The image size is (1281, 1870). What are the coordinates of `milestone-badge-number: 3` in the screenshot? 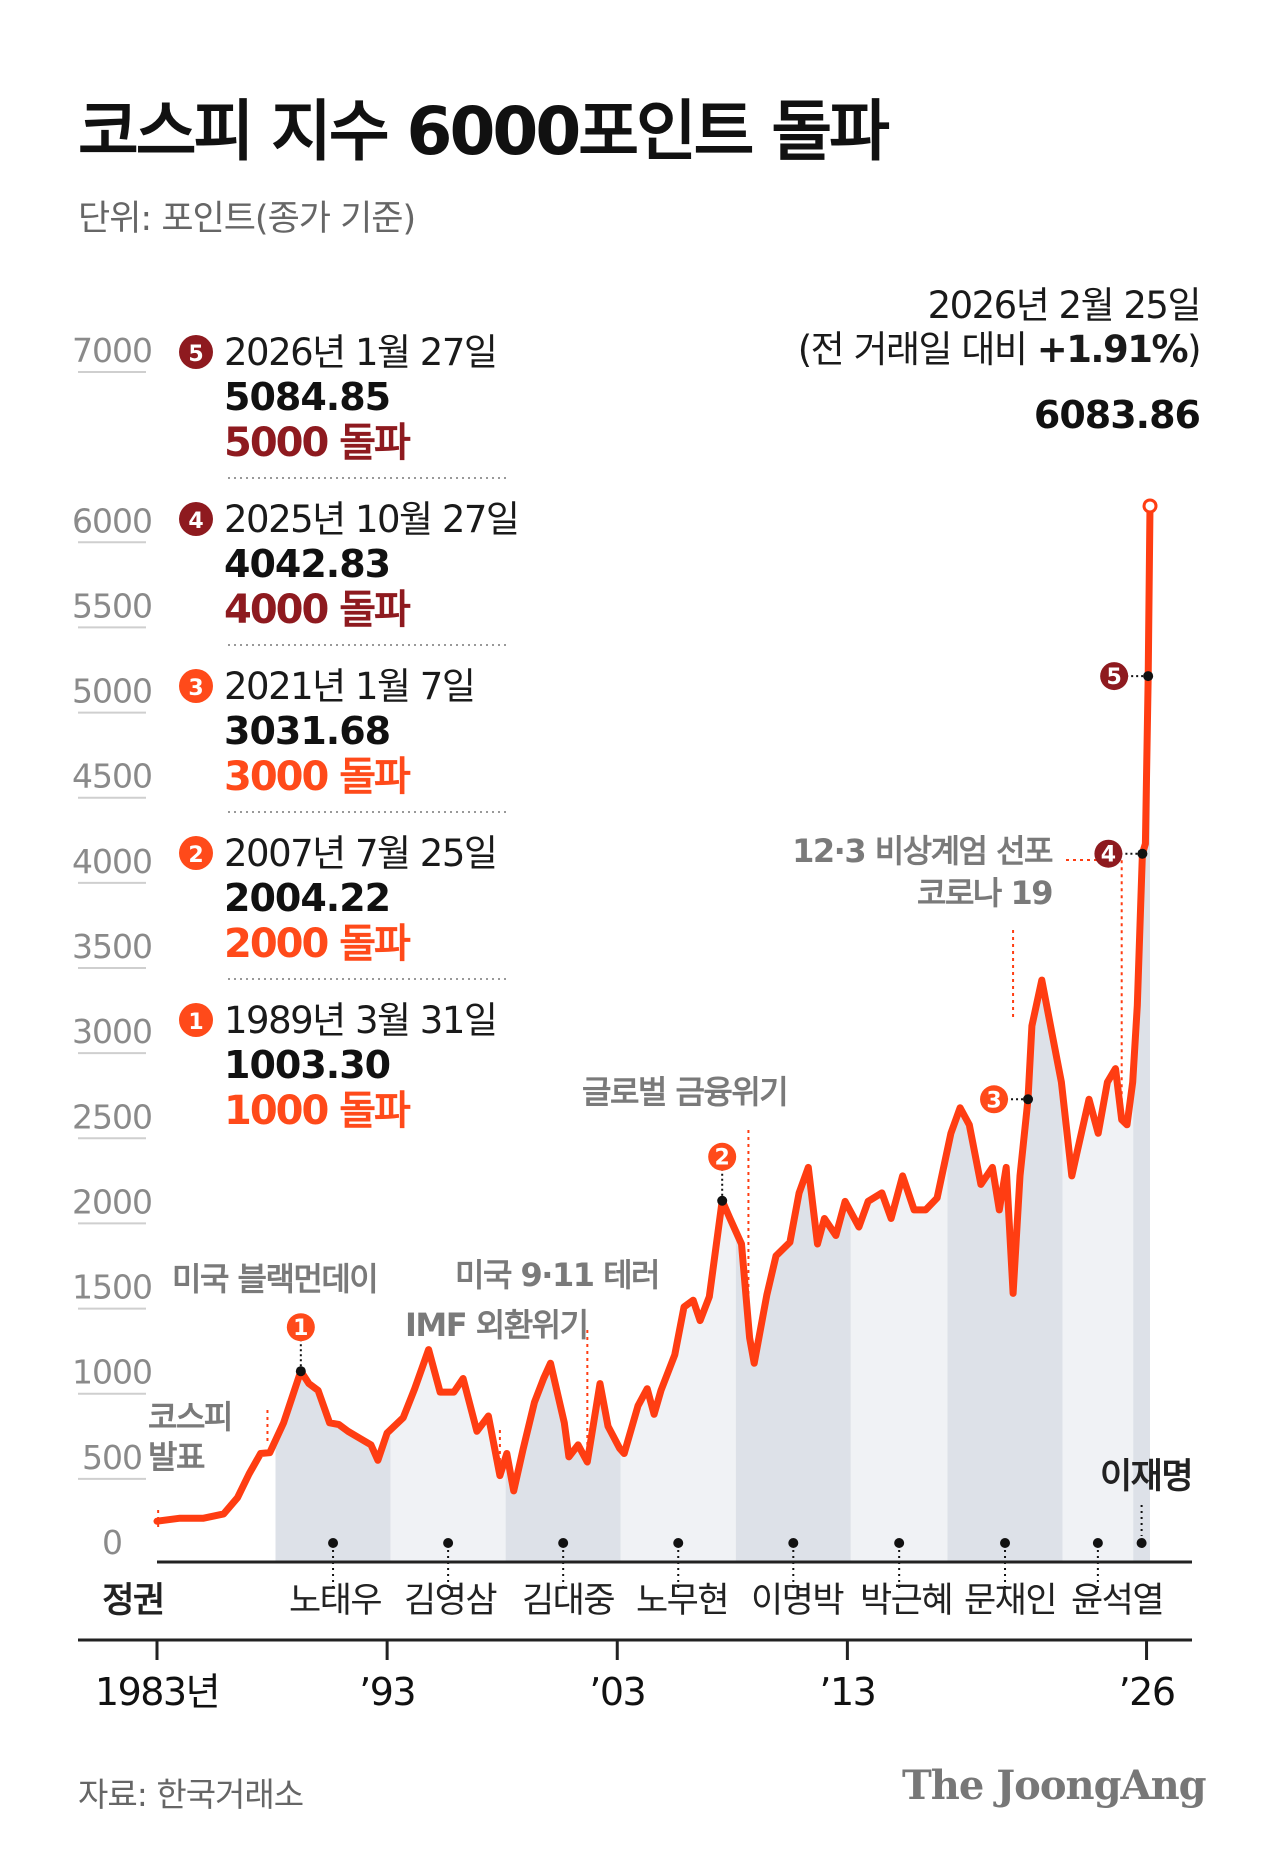 It's located at (993, 1100).